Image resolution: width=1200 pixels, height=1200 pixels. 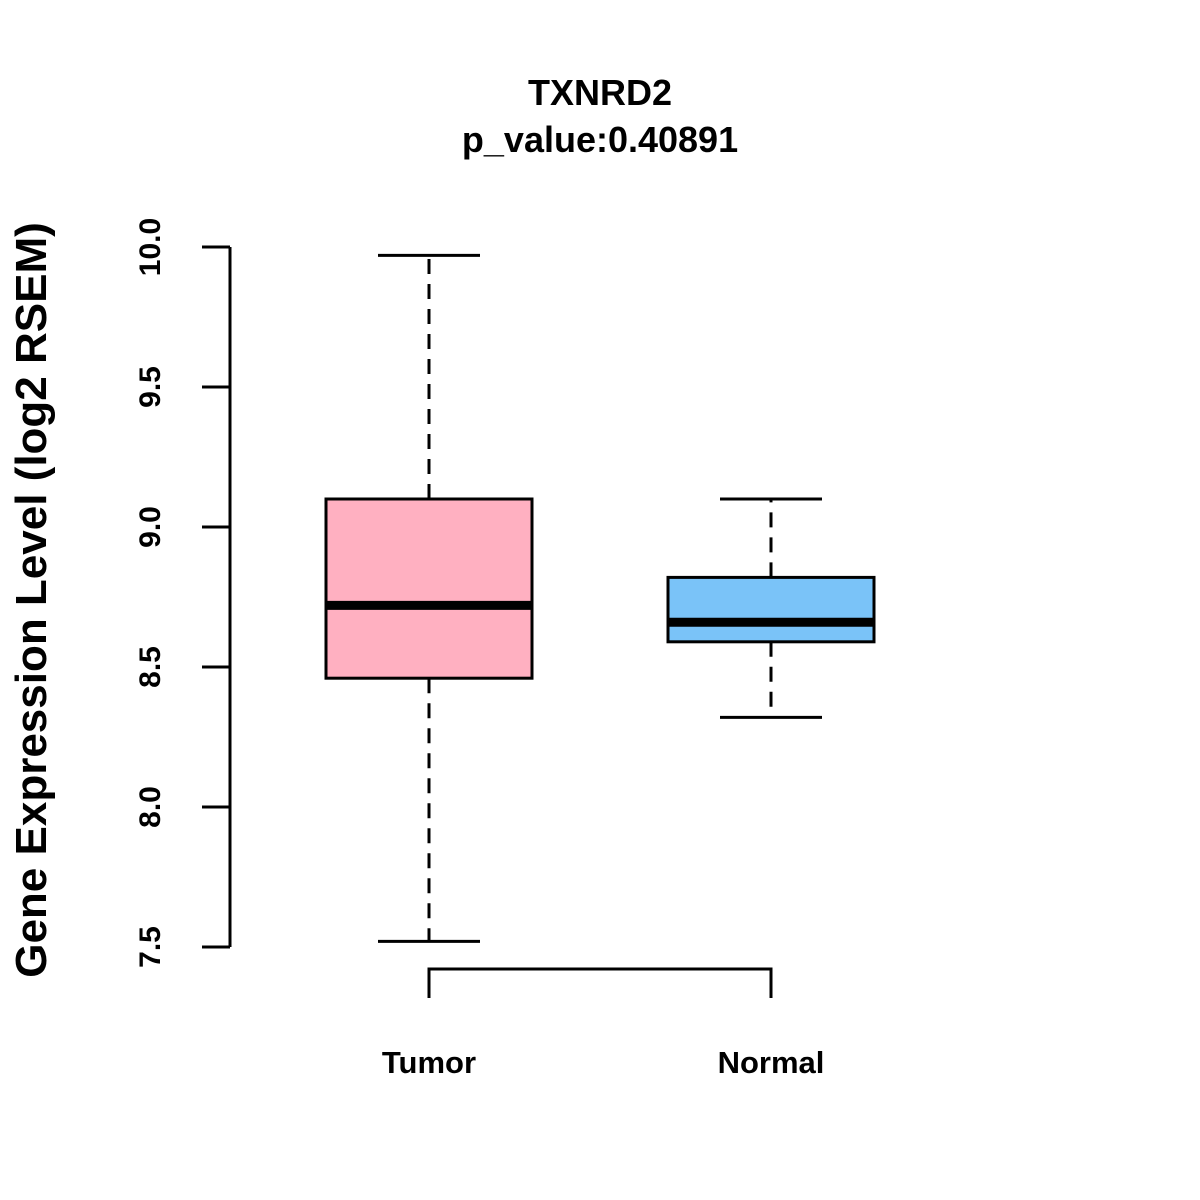 I want to click on y-tick-label: 9.5, so click(x=150, y=387).